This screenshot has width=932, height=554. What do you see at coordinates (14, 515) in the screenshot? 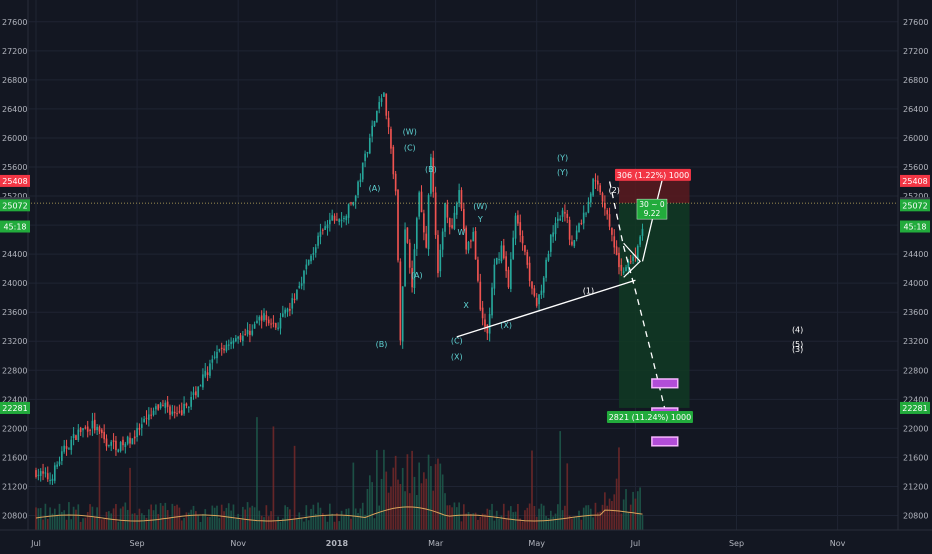
I see `y-tick-label-left: 20800` at bounding box center [14, 515].